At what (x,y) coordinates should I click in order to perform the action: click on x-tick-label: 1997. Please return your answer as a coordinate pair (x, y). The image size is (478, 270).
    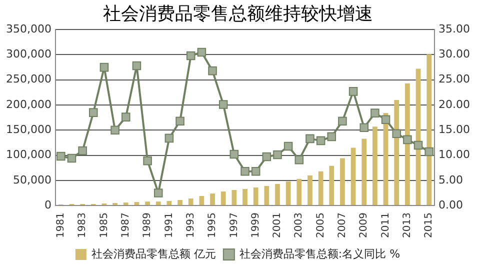
    Looking at the image, I should click on (234, 225).